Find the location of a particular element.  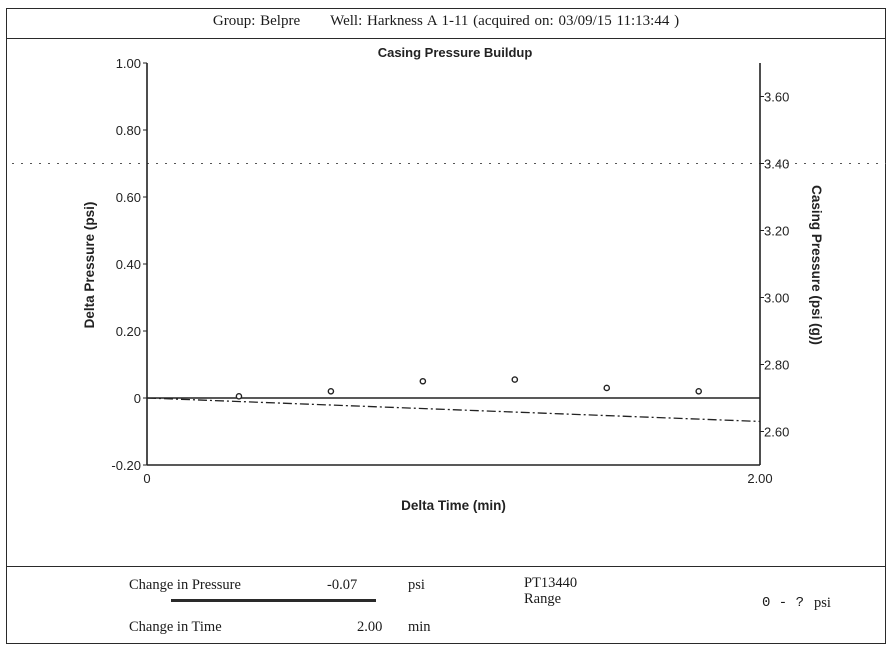

y2-tick-label: 2.80 is located at coordinates (776, 365).